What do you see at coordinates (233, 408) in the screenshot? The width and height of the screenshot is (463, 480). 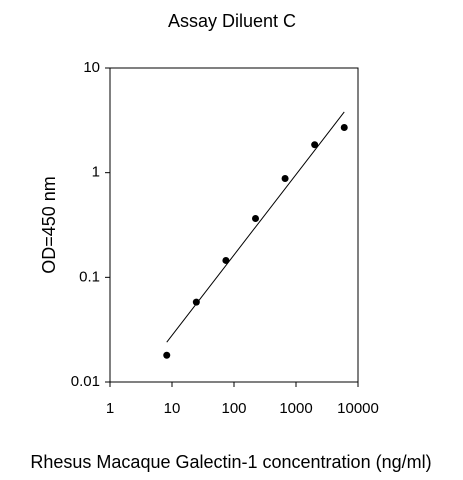 I see `x-tick-label: 100` at bounding box center [233, 408].